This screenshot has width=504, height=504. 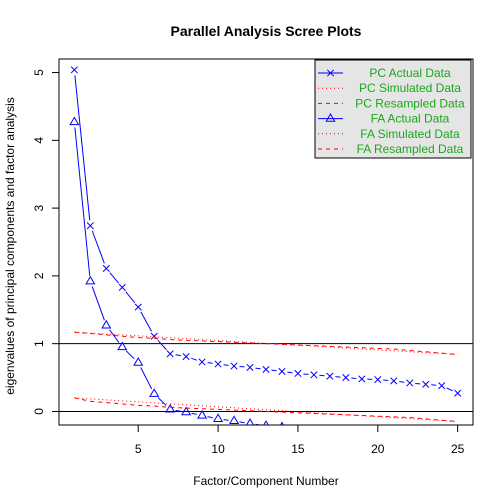 What do you see at coordinates (218, 449) in the screenshot?
I see `x-tick-label: 10` at bounding box center [218, 449].